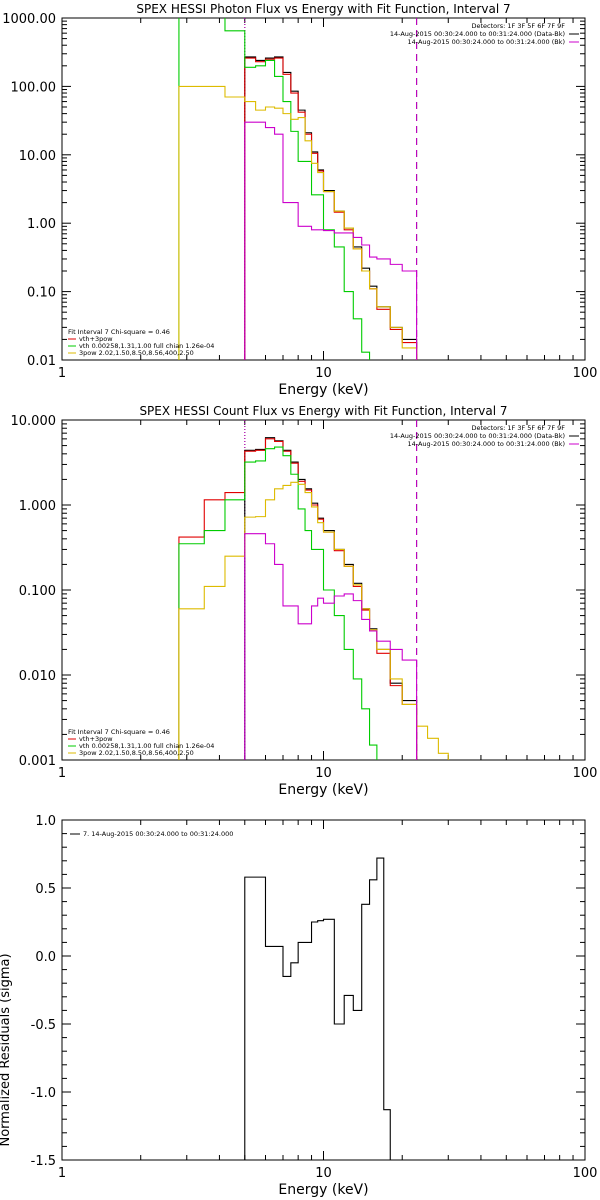 This screenshot has width=600, height=1200. I want to click on panel3-x-tick-label: 100, so click(585, 1173).